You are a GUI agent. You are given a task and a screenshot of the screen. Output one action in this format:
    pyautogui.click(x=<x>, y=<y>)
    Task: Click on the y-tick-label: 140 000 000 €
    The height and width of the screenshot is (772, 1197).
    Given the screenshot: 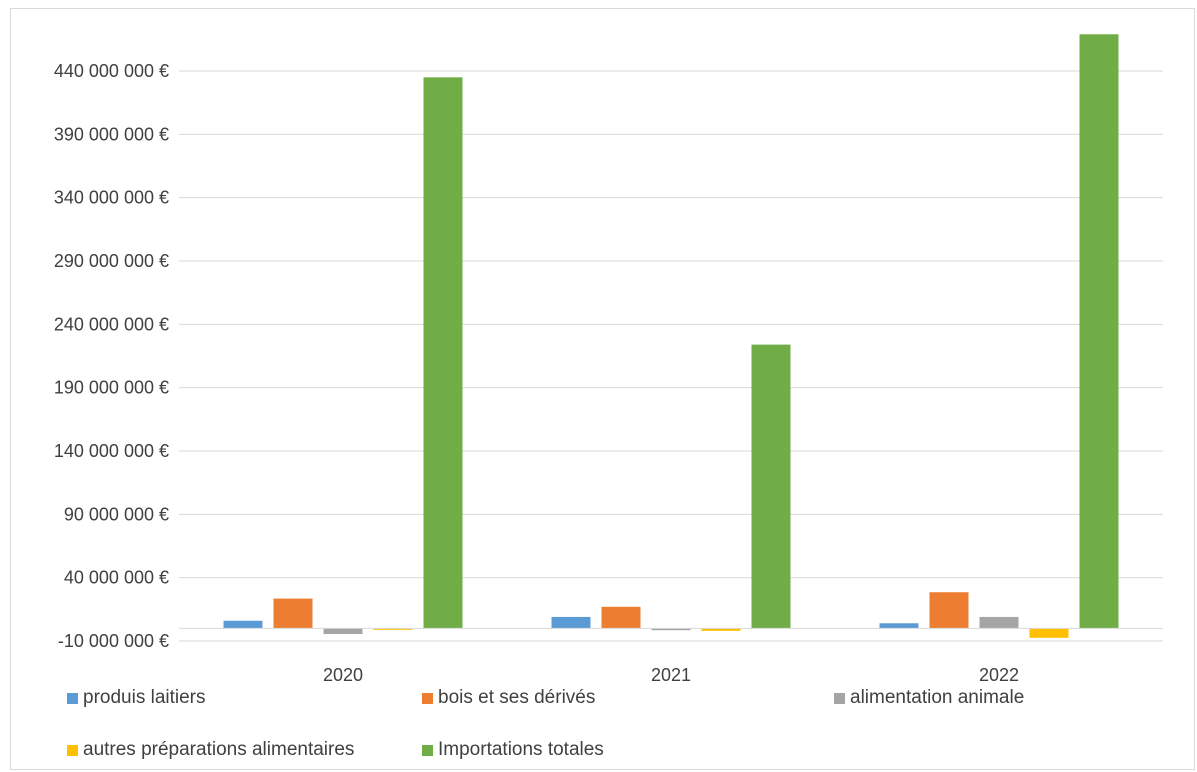 What is the action you would take?
    pyautogui.click(x=111, y=451)
    